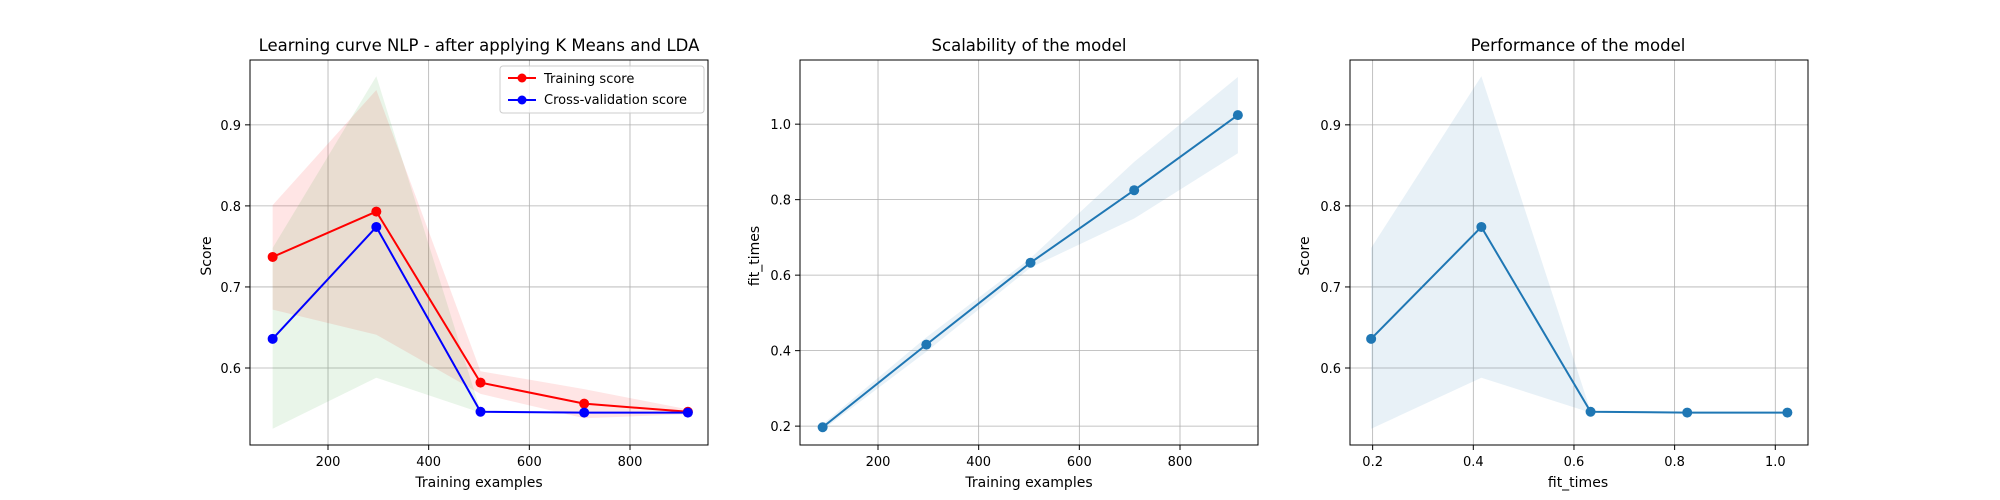  Describe the element at coordinates (588, 79) in the screenshot. I see `legend-label-training: Training score` at that location.